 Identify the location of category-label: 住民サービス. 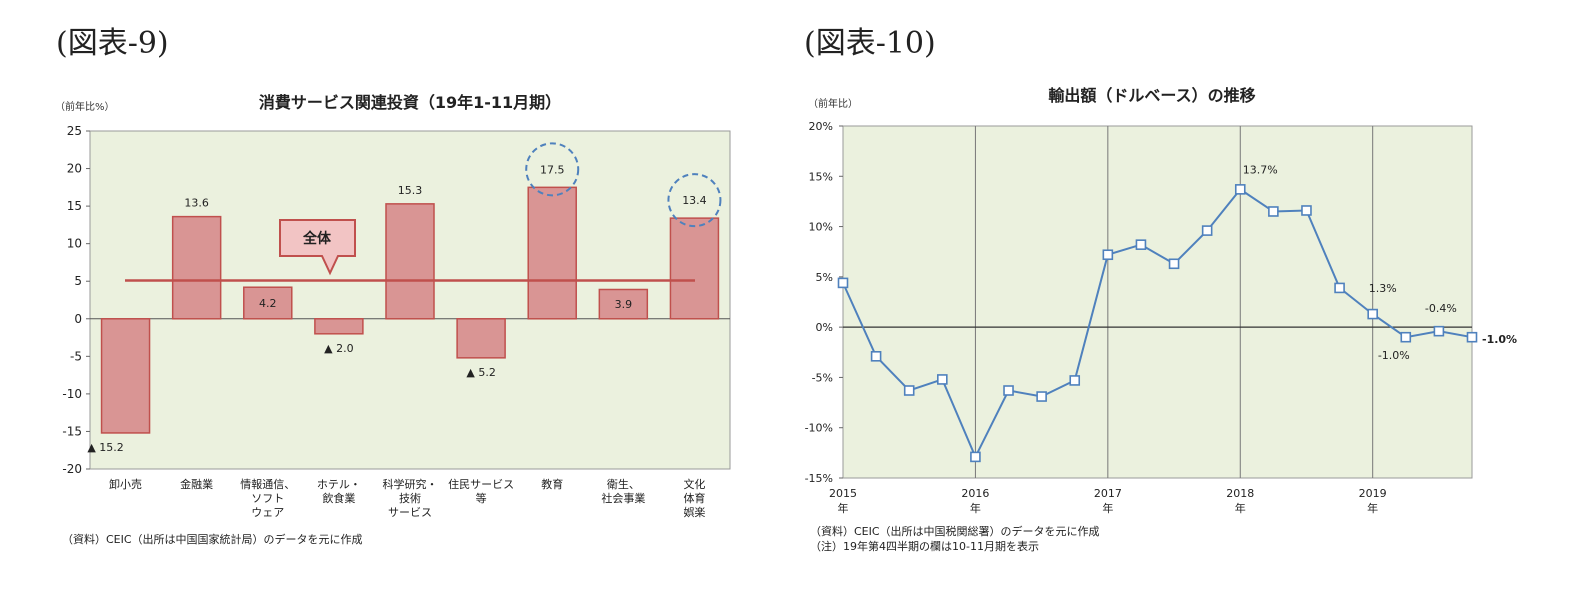
(481, 484).